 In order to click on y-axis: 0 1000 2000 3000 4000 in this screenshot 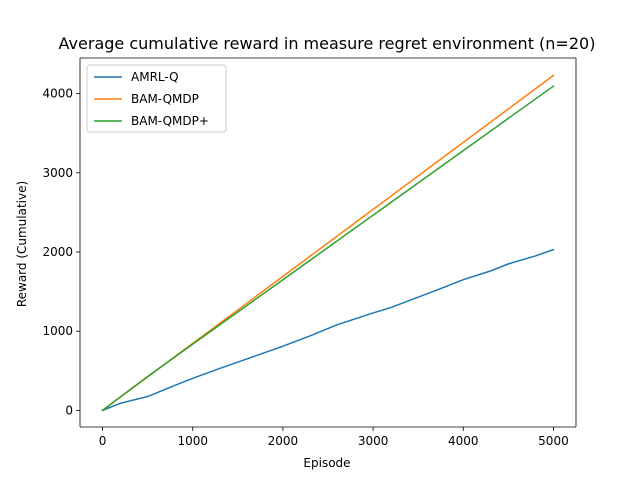, I will do `click(61, 252)`.